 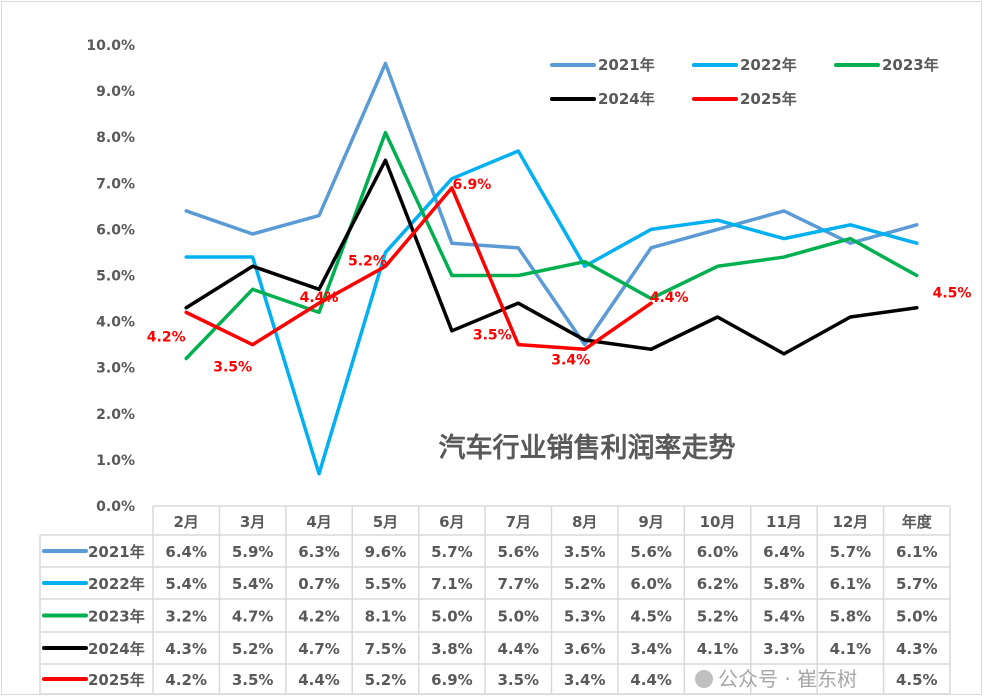 What do you see at coordinates (319, 552) in the screenshot?
I see `table-cell: 6.3%` at bounding box center [319, 552].